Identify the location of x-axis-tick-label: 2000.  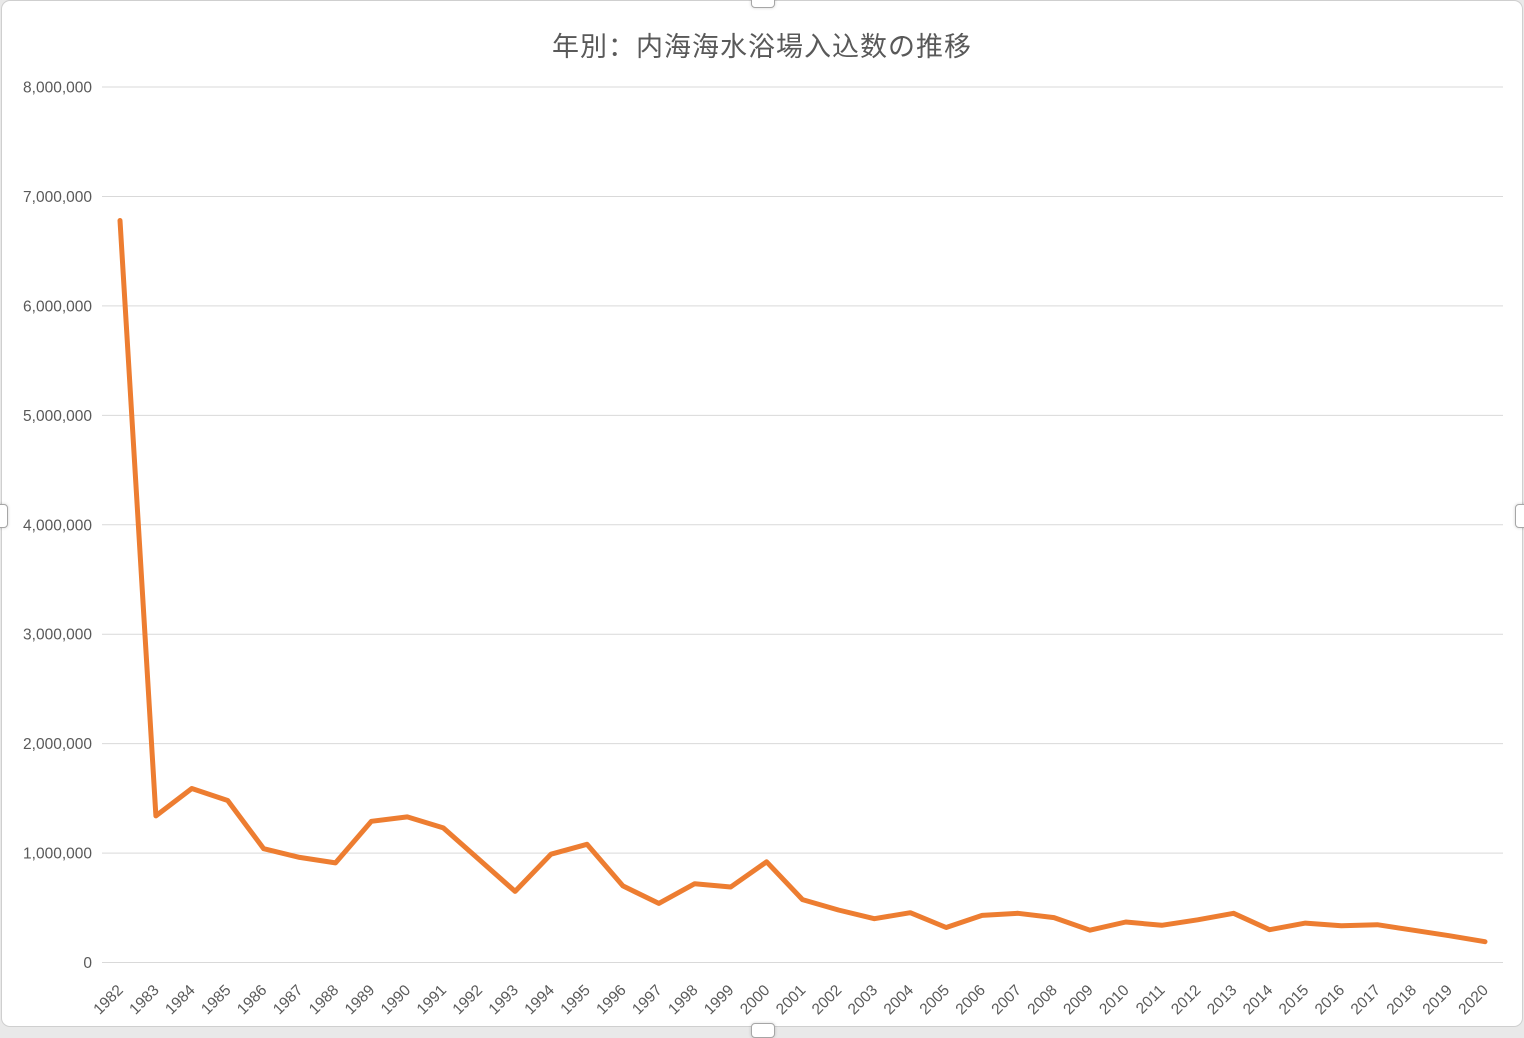
(755, 1000).